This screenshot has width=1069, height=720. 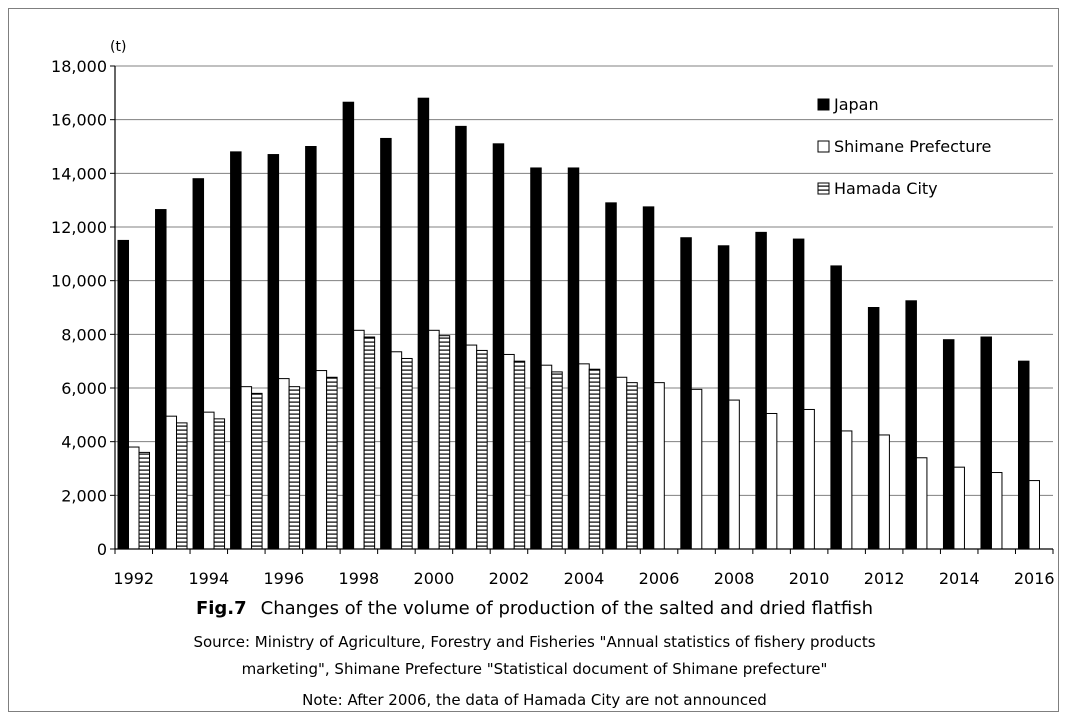 I want to click on x-tick-label: 2016, so click(x=1034, y=578).